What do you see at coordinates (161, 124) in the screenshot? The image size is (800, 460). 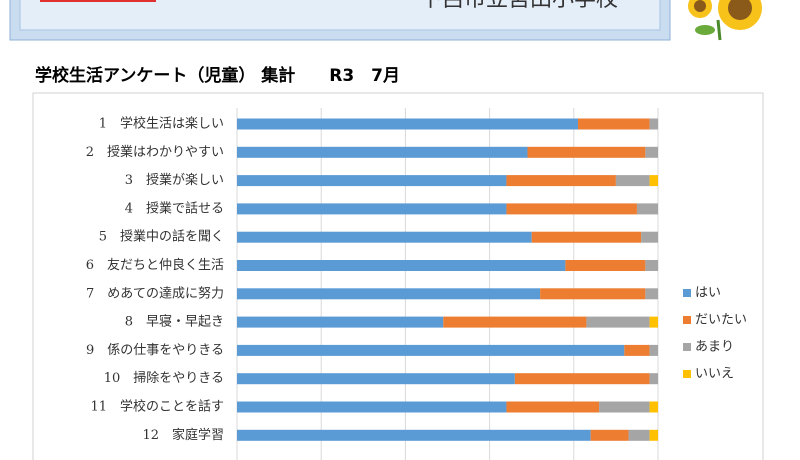 I see `category-label: 1 学校生活は楽しい` at bounding box center [161, 124].